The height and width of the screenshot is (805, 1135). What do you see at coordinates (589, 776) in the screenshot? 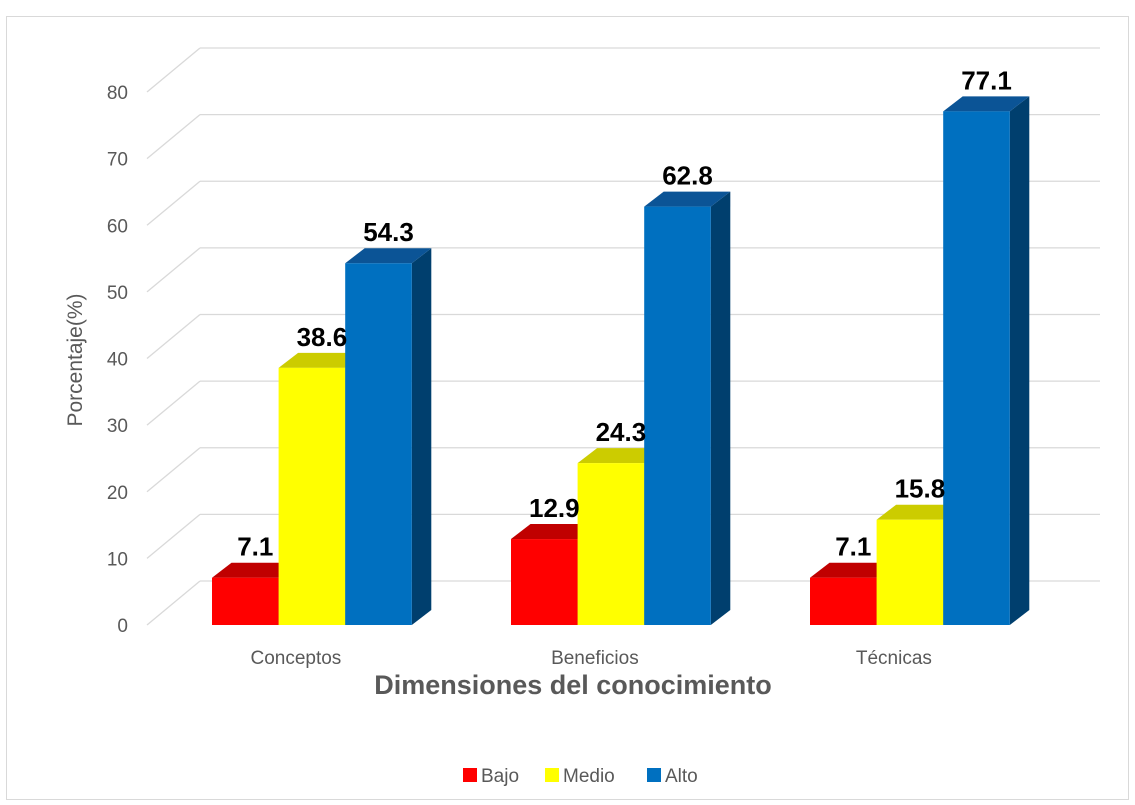
I see `legend-label: Medio` at bounding box center [589, 776].